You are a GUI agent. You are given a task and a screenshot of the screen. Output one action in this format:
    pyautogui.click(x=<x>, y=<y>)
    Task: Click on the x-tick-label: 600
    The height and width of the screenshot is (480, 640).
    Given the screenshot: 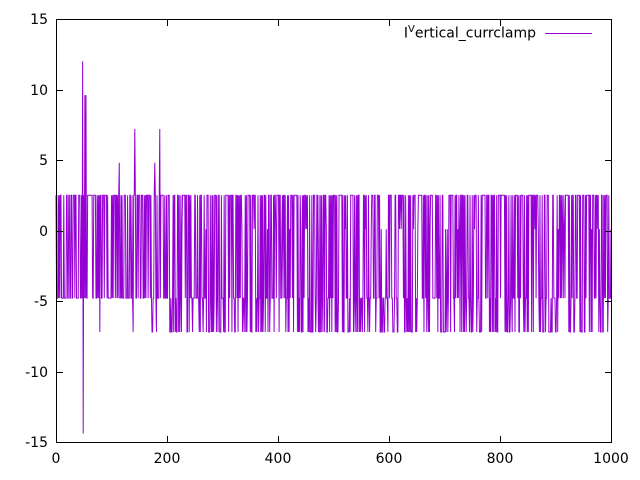 What is the action you would take?
    pyautogui.click(x=389, y=459)
    